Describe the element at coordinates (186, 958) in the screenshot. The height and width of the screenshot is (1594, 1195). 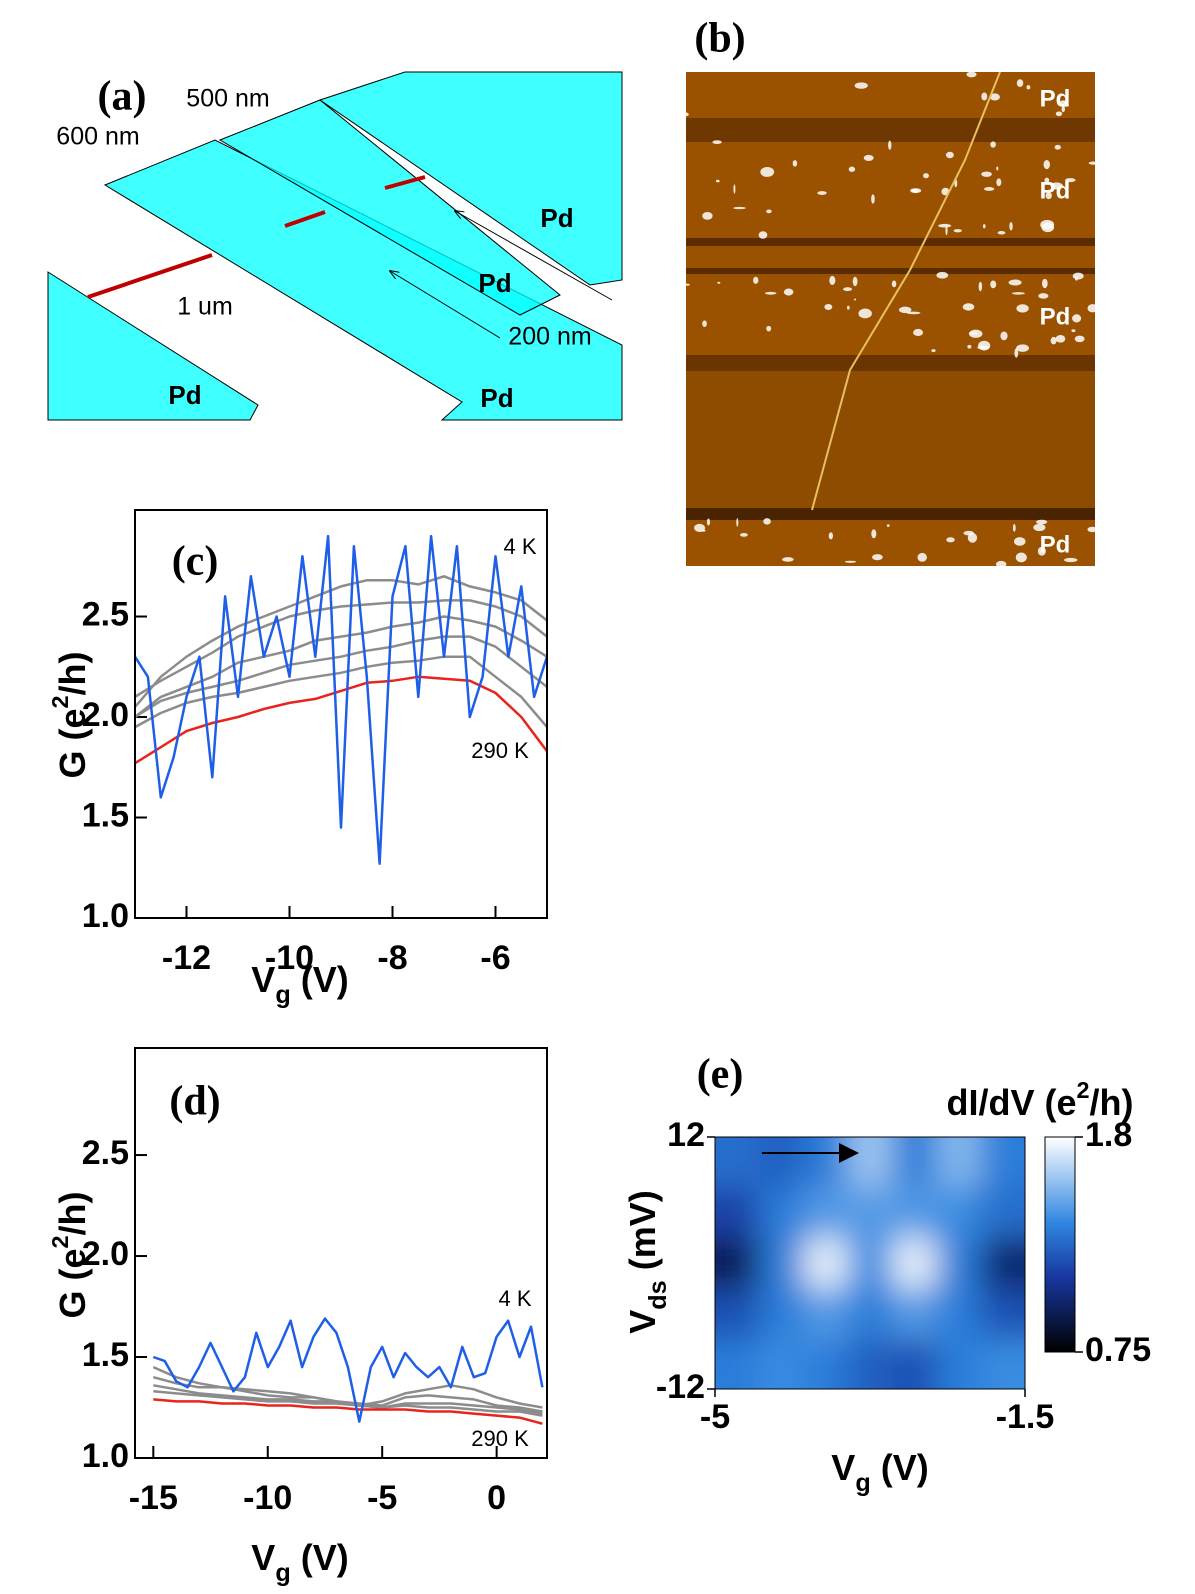
I see `x-tick-label: -12` at that location.